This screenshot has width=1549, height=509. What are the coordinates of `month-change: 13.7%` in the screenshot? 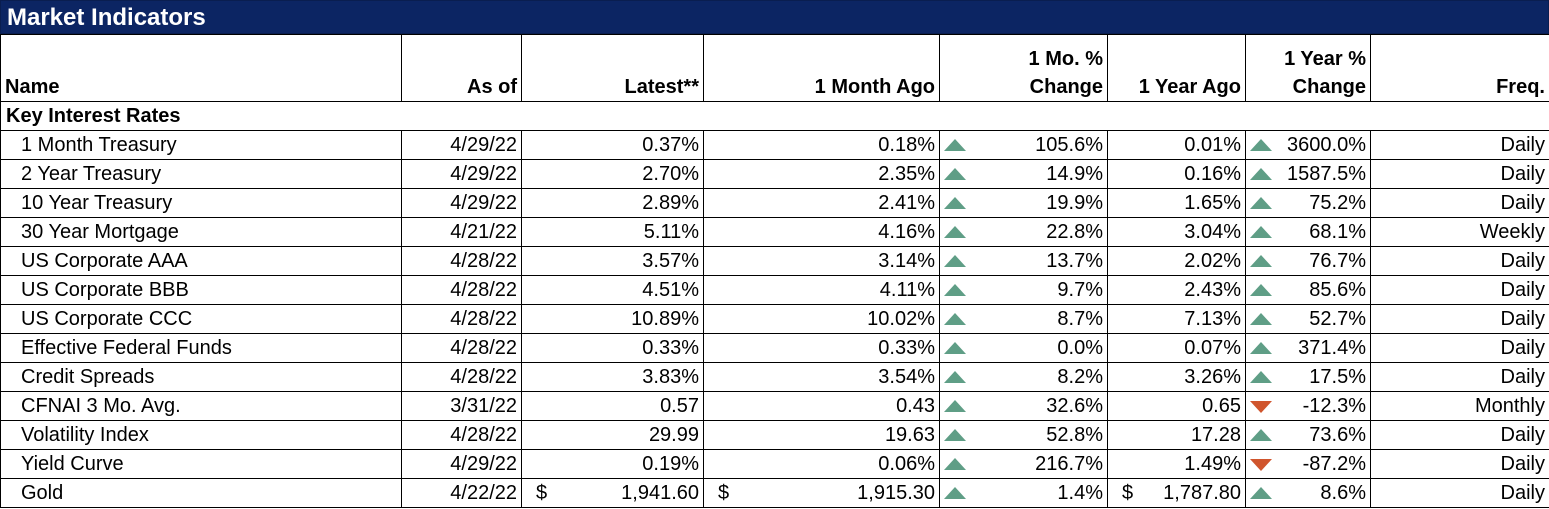 It's located at (1023, 261).